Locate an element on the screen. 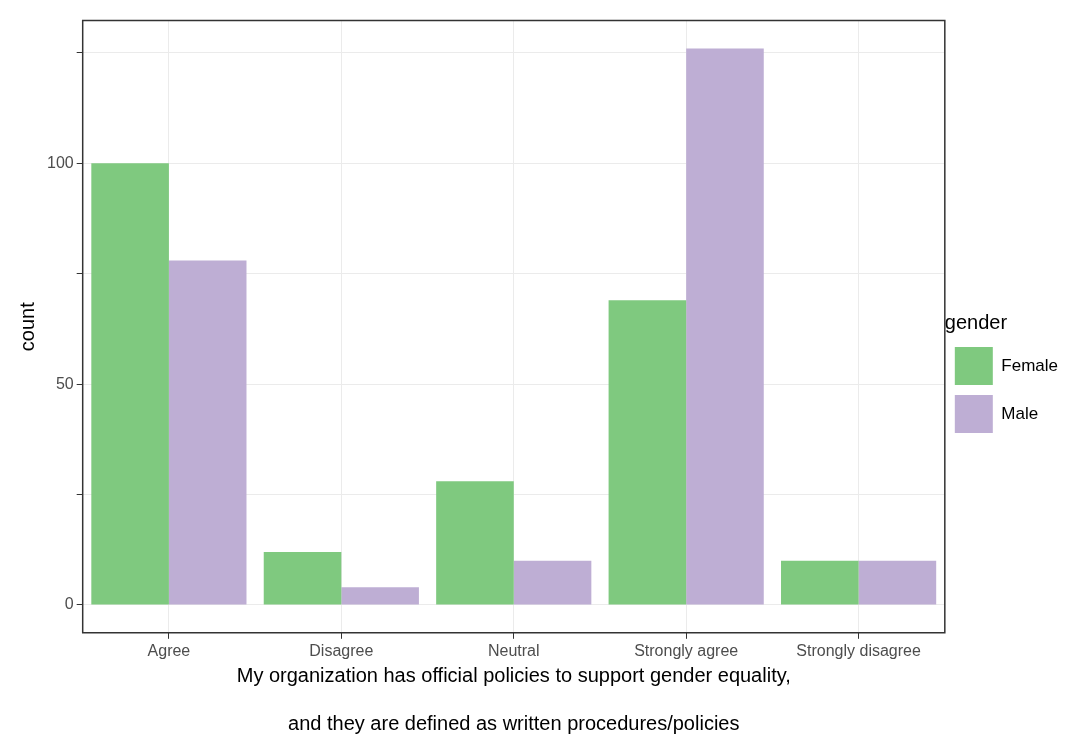  y-axis-title: count is located at coordinates (26, 326).